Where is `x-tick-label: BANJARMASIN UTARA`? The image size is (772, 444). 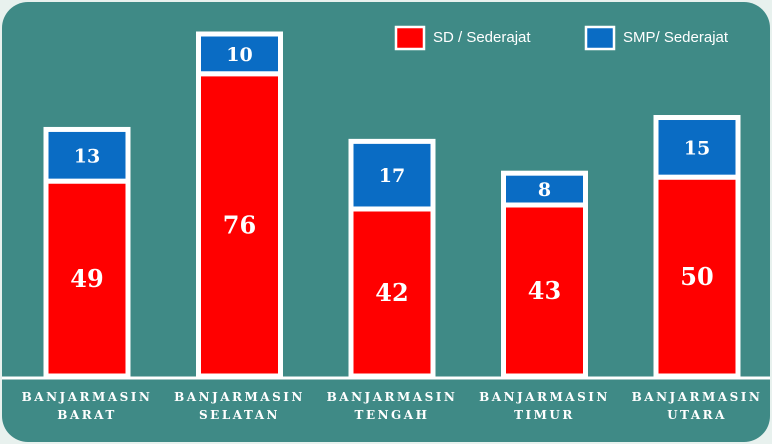
x-tick-label: BANJARMASIN UTARA is located at coordinates (697, 406).